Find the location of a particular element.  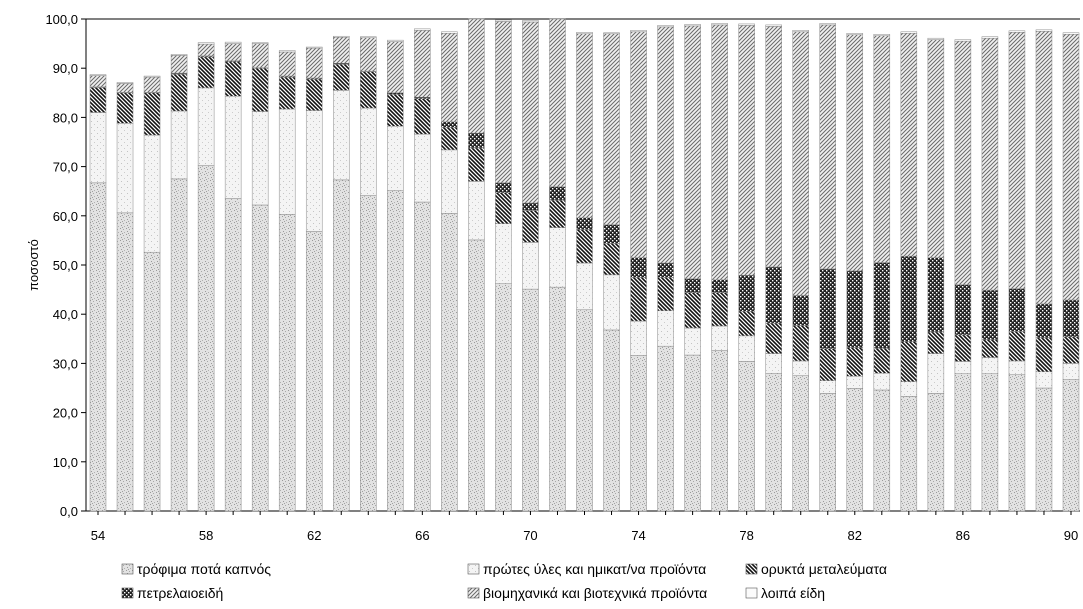

y-tick-label: 70,0 is located at coordinates (65, 167).